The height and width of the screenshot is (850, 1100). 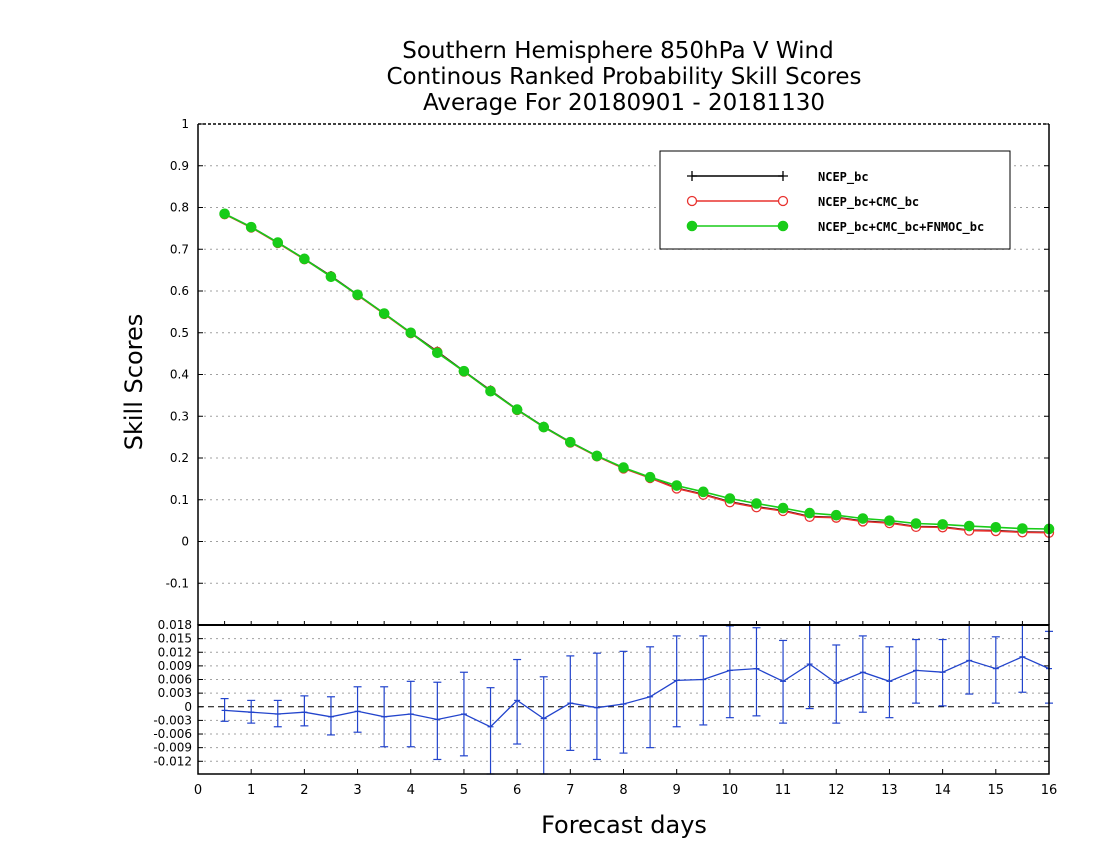 I want to click on x-tick-label: 1, so click(x=251, y=790).